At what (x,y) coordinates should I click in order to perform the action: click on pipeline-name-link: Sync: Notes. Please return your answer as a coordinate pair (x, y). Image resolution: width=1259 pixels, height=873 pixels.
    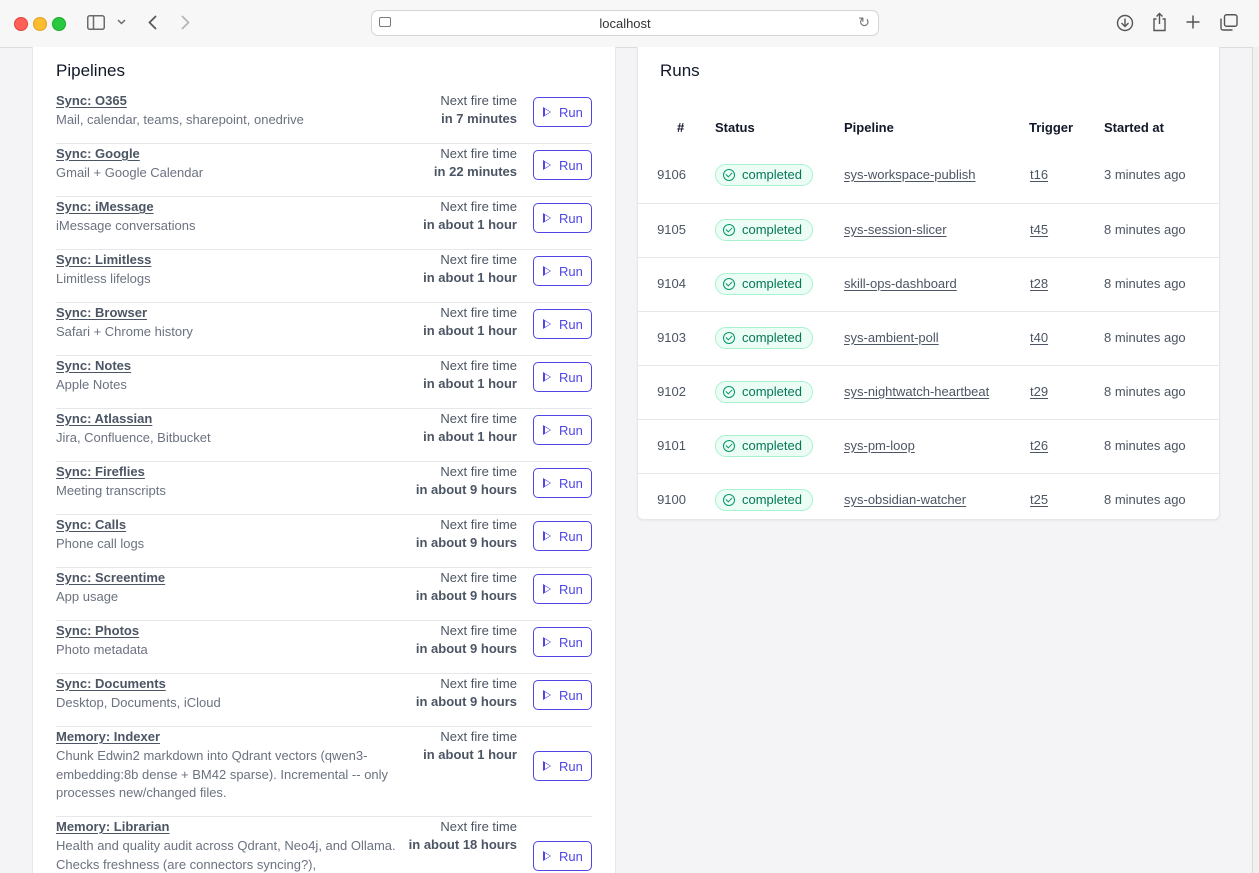
    Looking at the image, I should click on (94, 365).